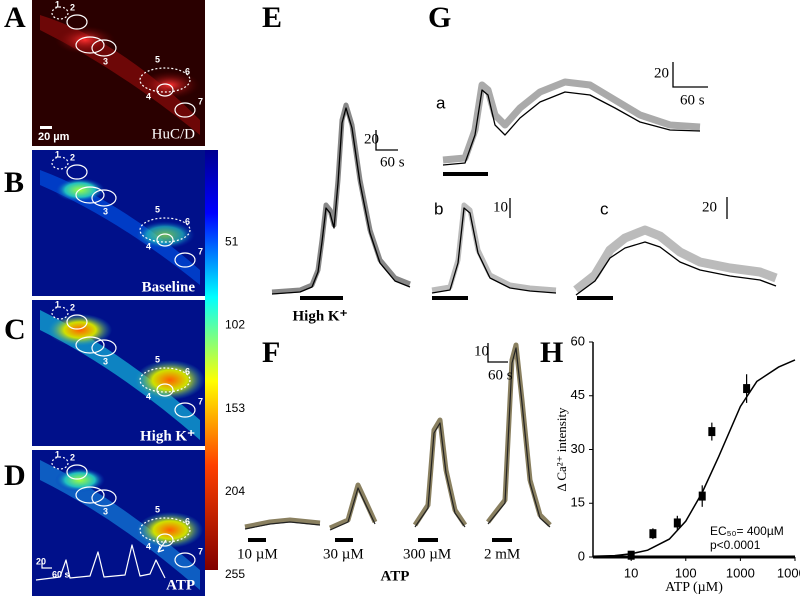  What do you see at coordinates (694, 587) in the screenshot?
I see `x-axis-label: ATP (µM)` at bounding box center [694, 587].